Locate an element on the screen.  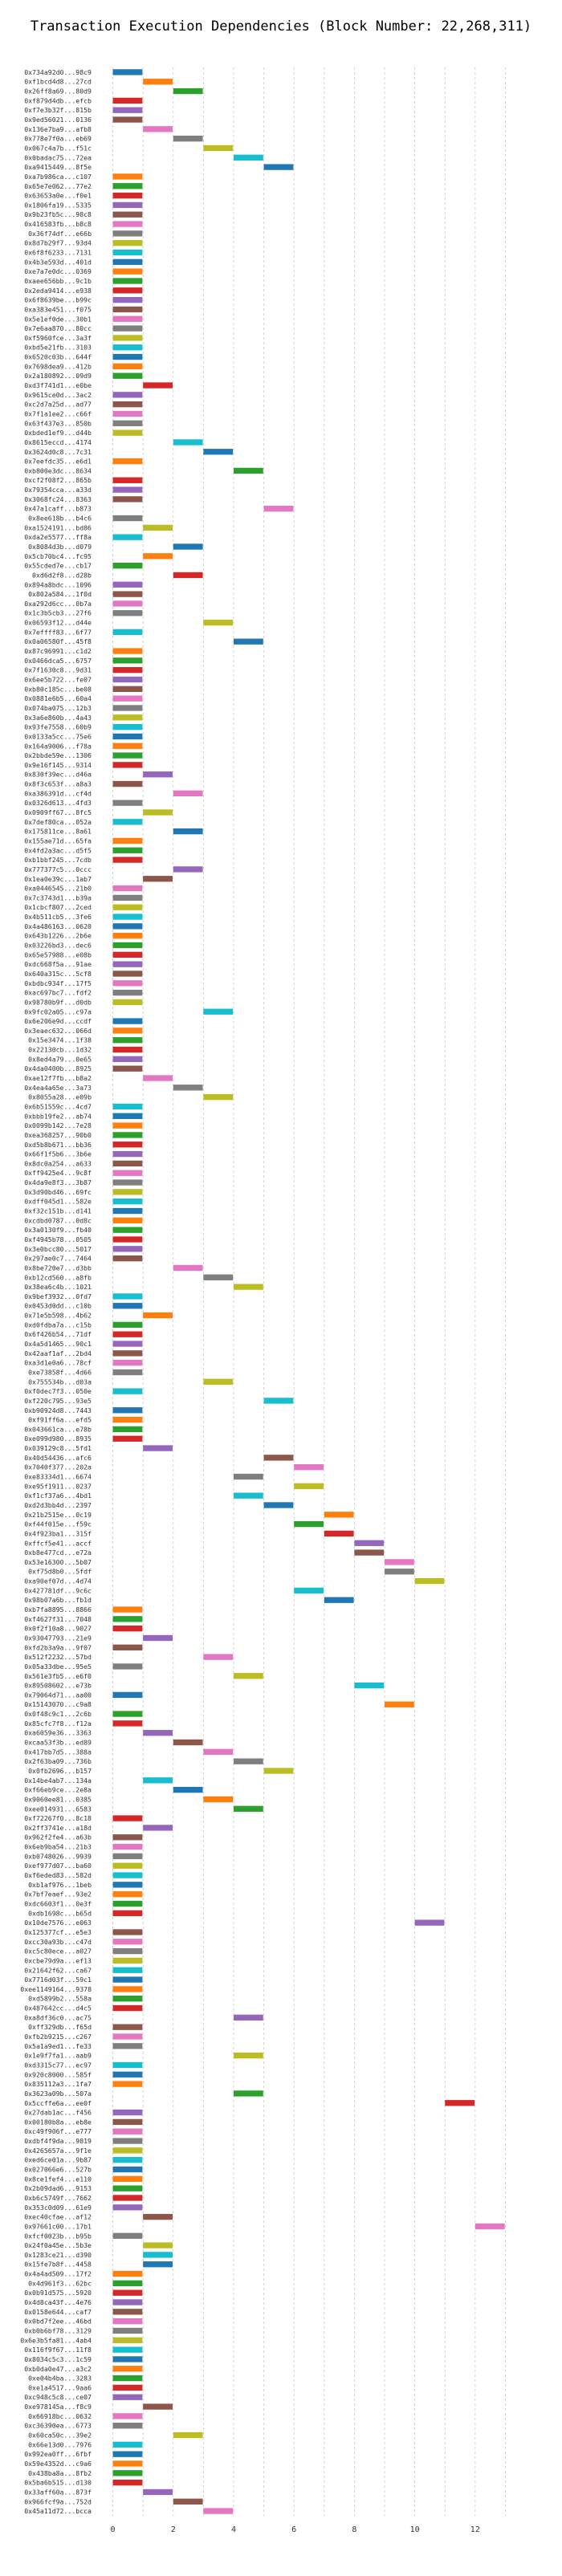
y-tick-label: 0x4da9e8f3...3b87 is located at coordinates (58, 1182).